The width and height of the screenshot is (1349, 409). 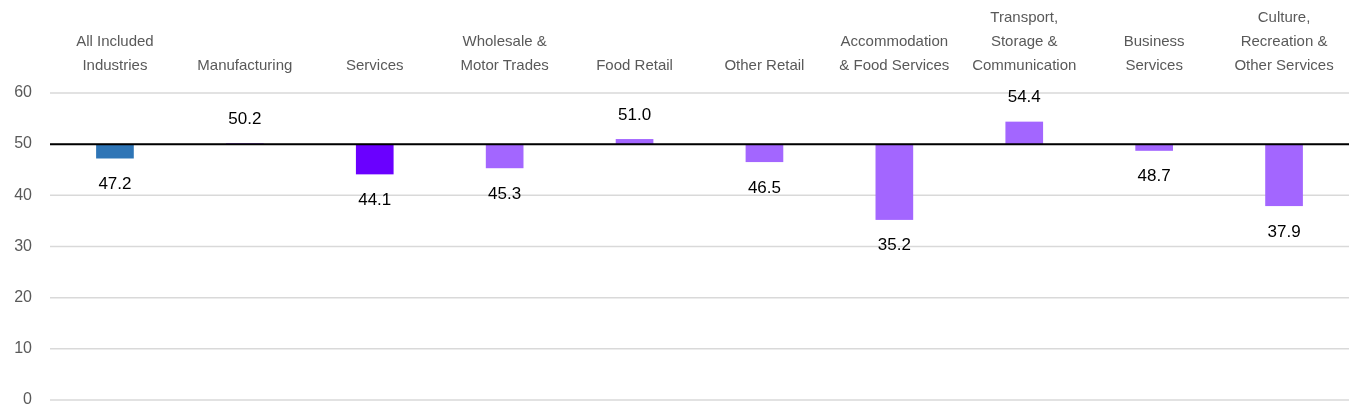 What do you see at coordinates (1024, 40) in the screenshot?
I see `x-tick-label: Transport, Storage & Communication` at bounding box center [1024, 40].